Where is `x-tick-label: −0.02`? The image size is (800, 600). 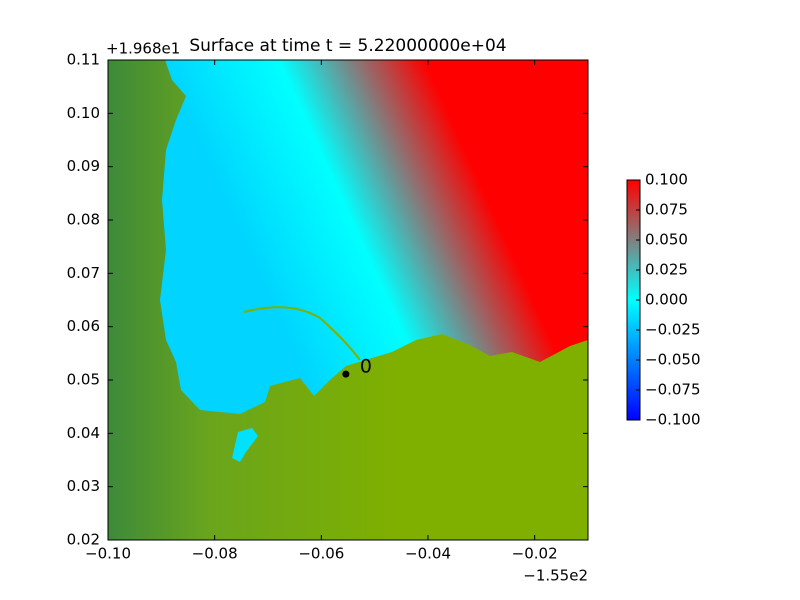
x-tick-label: −0.02 is located at coordinates (535, 554).